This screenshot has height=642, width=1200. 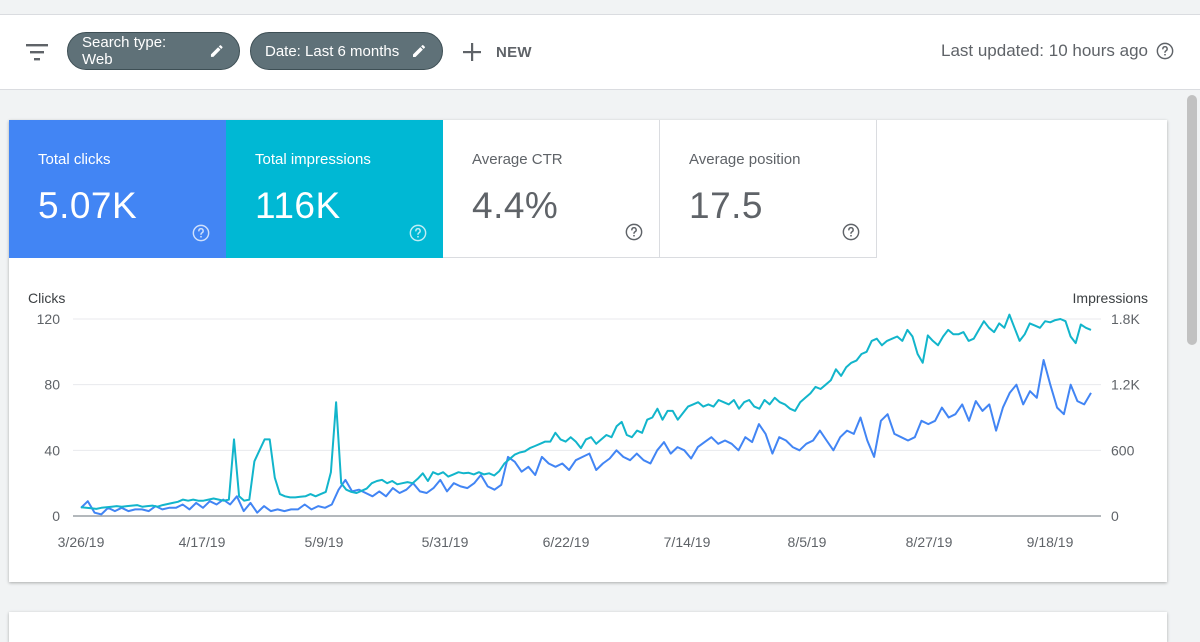 What do you see at coordinates (588, 627) in the screenshot?
I see `secondary-card` at bounding box center [588, 627].